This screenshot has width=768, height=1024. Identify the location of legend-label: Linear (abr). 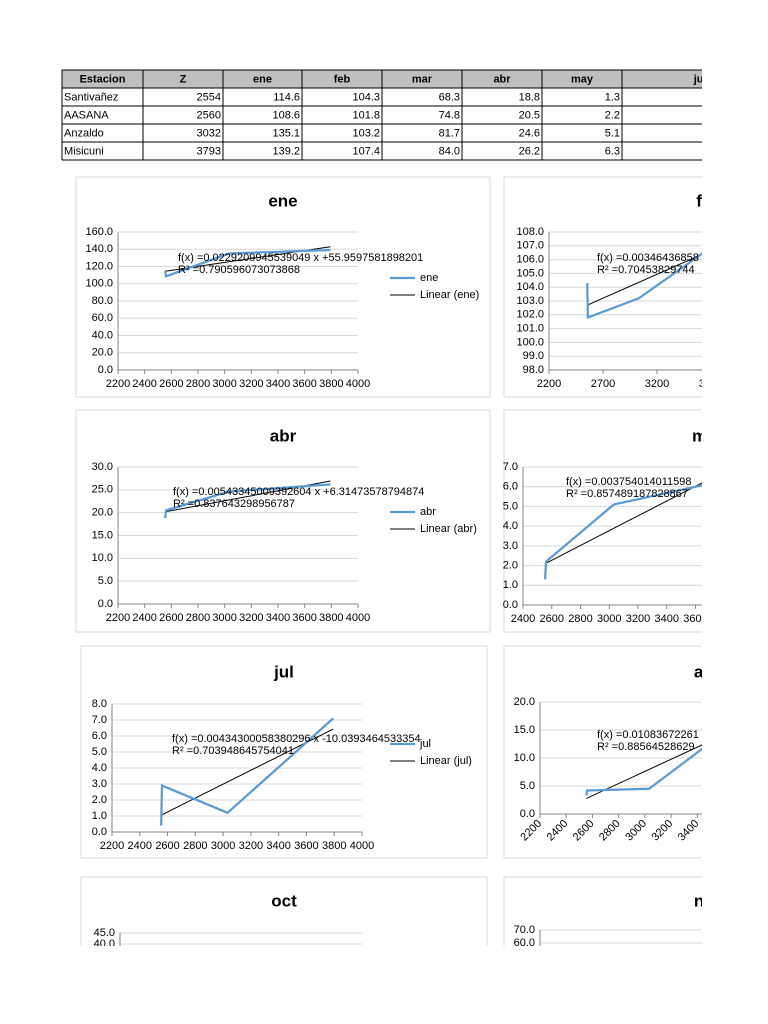
(448, 529).